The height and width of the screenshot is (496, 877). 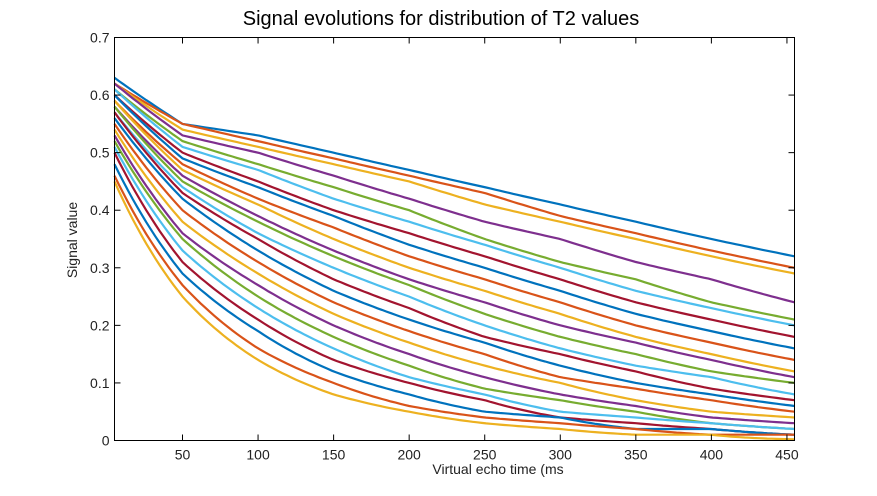 What do you see at coordinates (100, 268) in the screenshot?
I see `y-tick-label: 0.3` at bounding box center [100, 268].